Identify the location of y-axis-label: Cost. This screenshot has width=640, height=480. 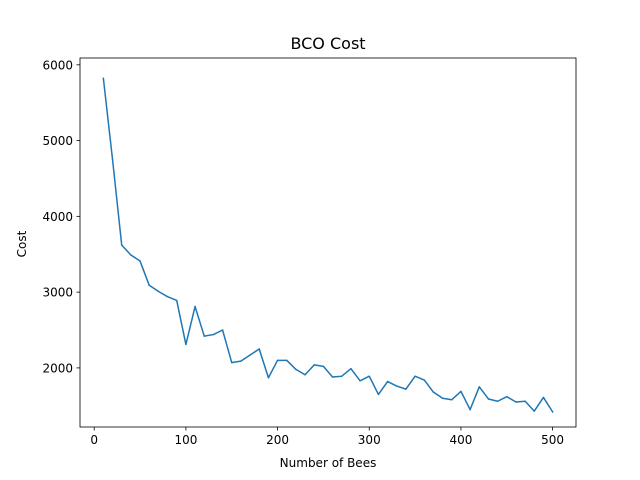
(22, 243).